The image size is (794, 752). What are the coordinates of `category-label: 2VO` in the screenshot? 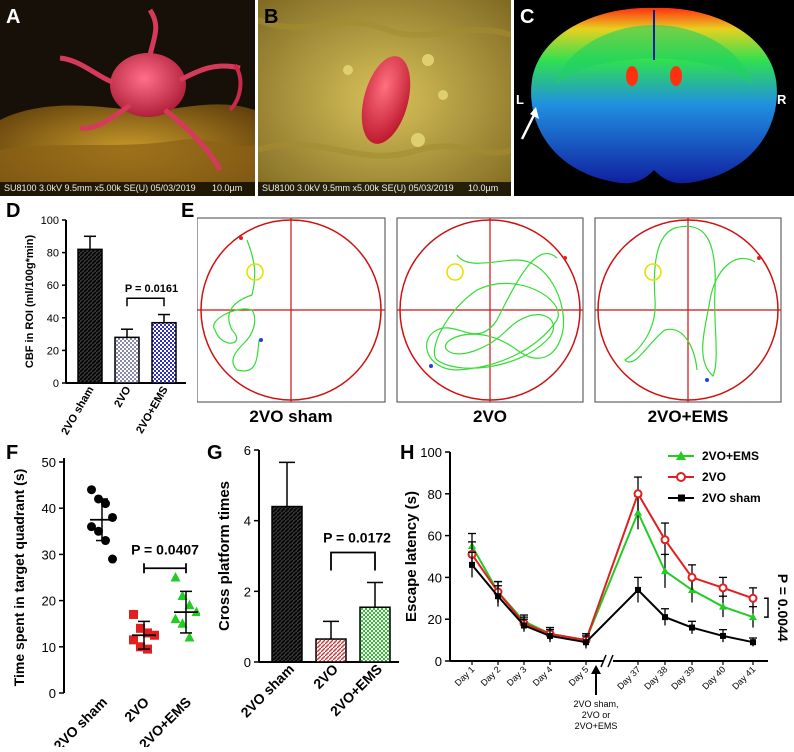 It's located at (123, 396).